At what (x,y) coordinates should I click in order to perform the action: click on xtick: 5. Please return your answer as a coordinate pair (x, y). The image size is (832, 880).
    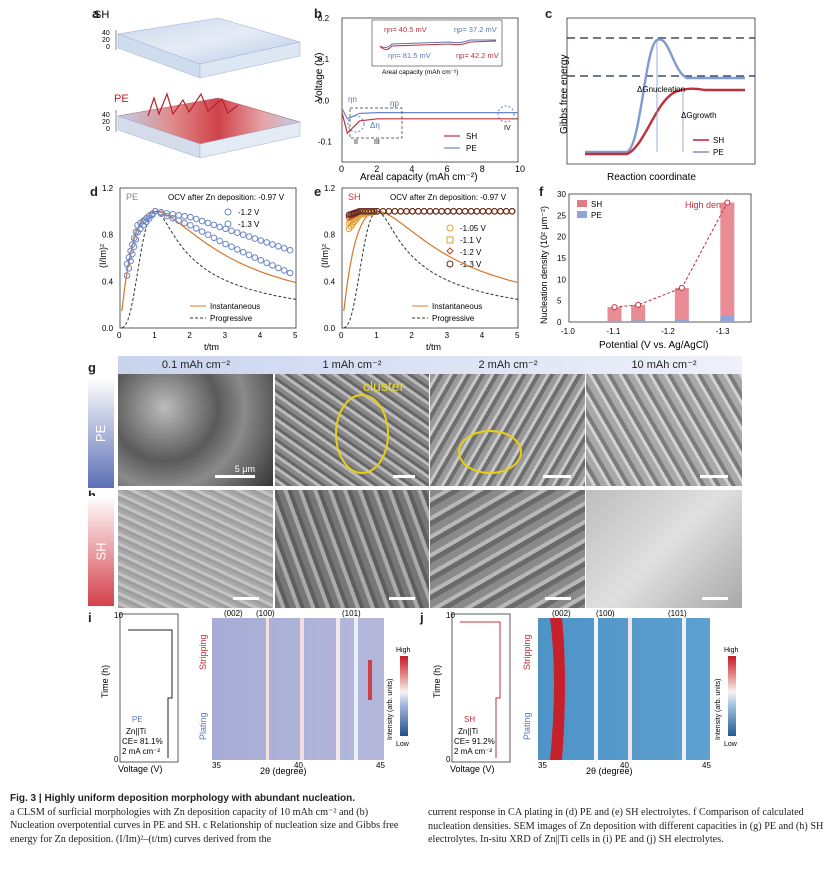
    Looking at the image, I should click on (295, 335).